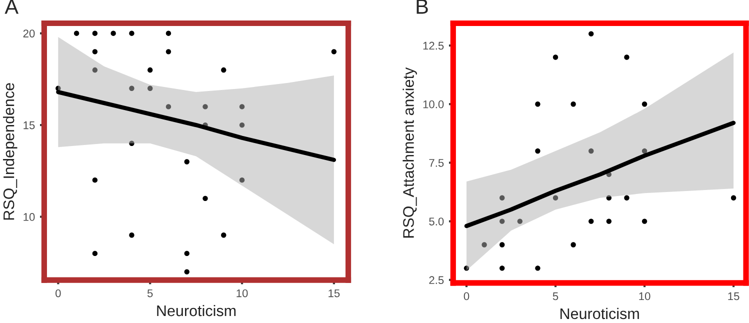 This screenshot has width=749, height=323. I want to click on y-tick-label: 10.0, so click(433, 104).